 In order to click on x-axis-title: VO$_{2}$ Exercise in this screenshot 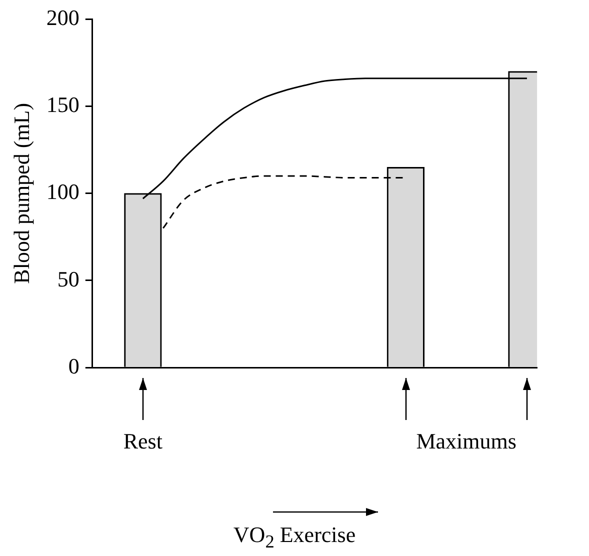, I will do `click(294, 537)`.